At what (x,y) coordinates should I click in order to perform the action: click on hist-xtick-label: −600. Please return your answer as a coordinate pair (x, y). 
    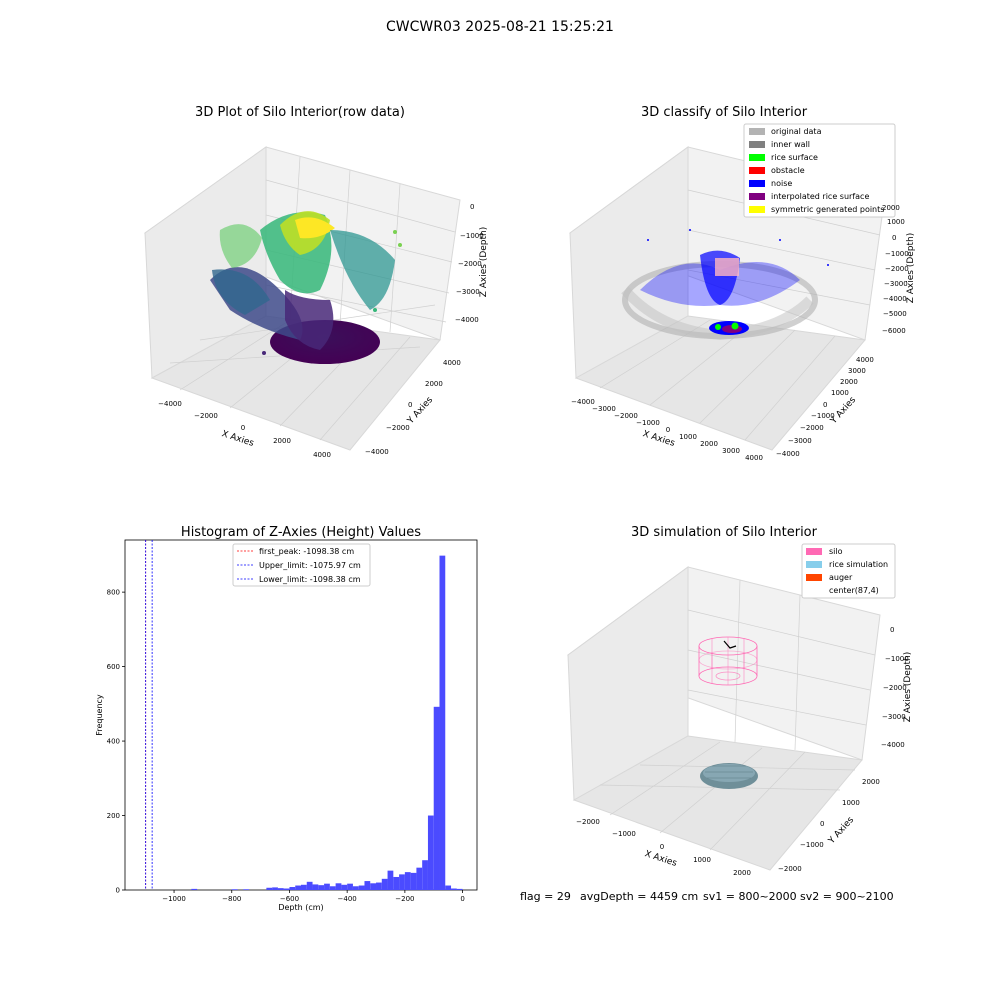
    Looking at the image, I should click on (289, 899).